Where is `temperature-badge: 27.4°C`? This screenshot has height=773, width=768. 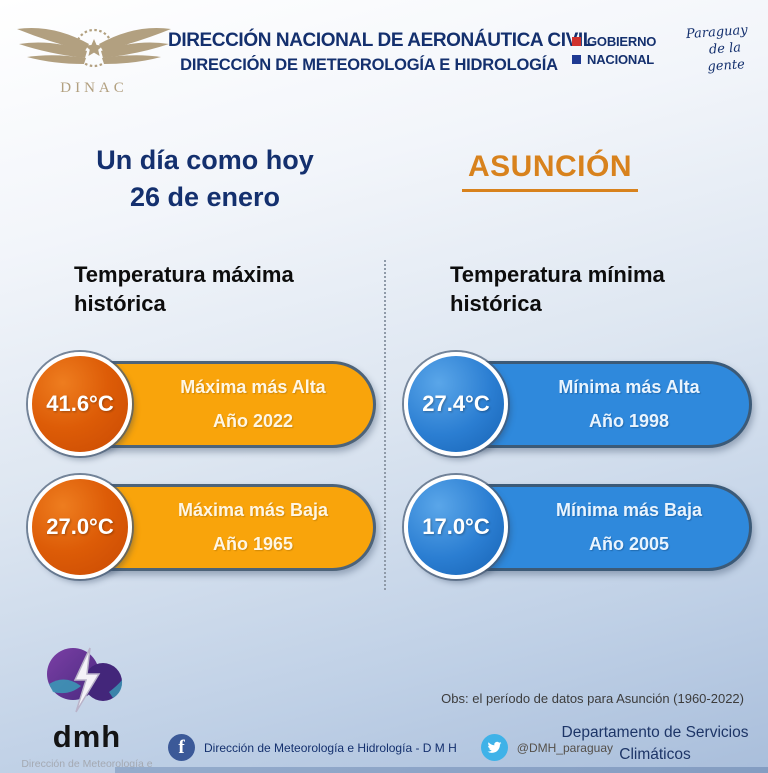 temperature-badge: 27.4°C is located at coordinates (456, 404).